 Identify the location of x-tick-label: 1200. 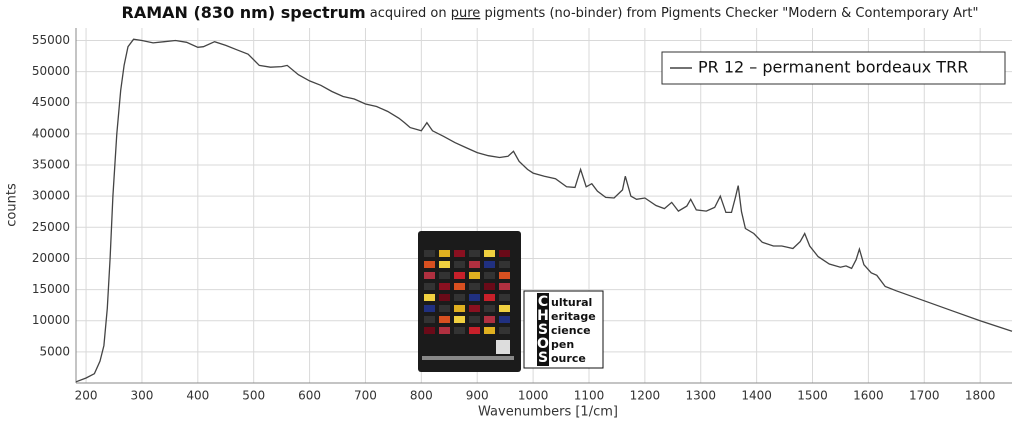
(645, 396).